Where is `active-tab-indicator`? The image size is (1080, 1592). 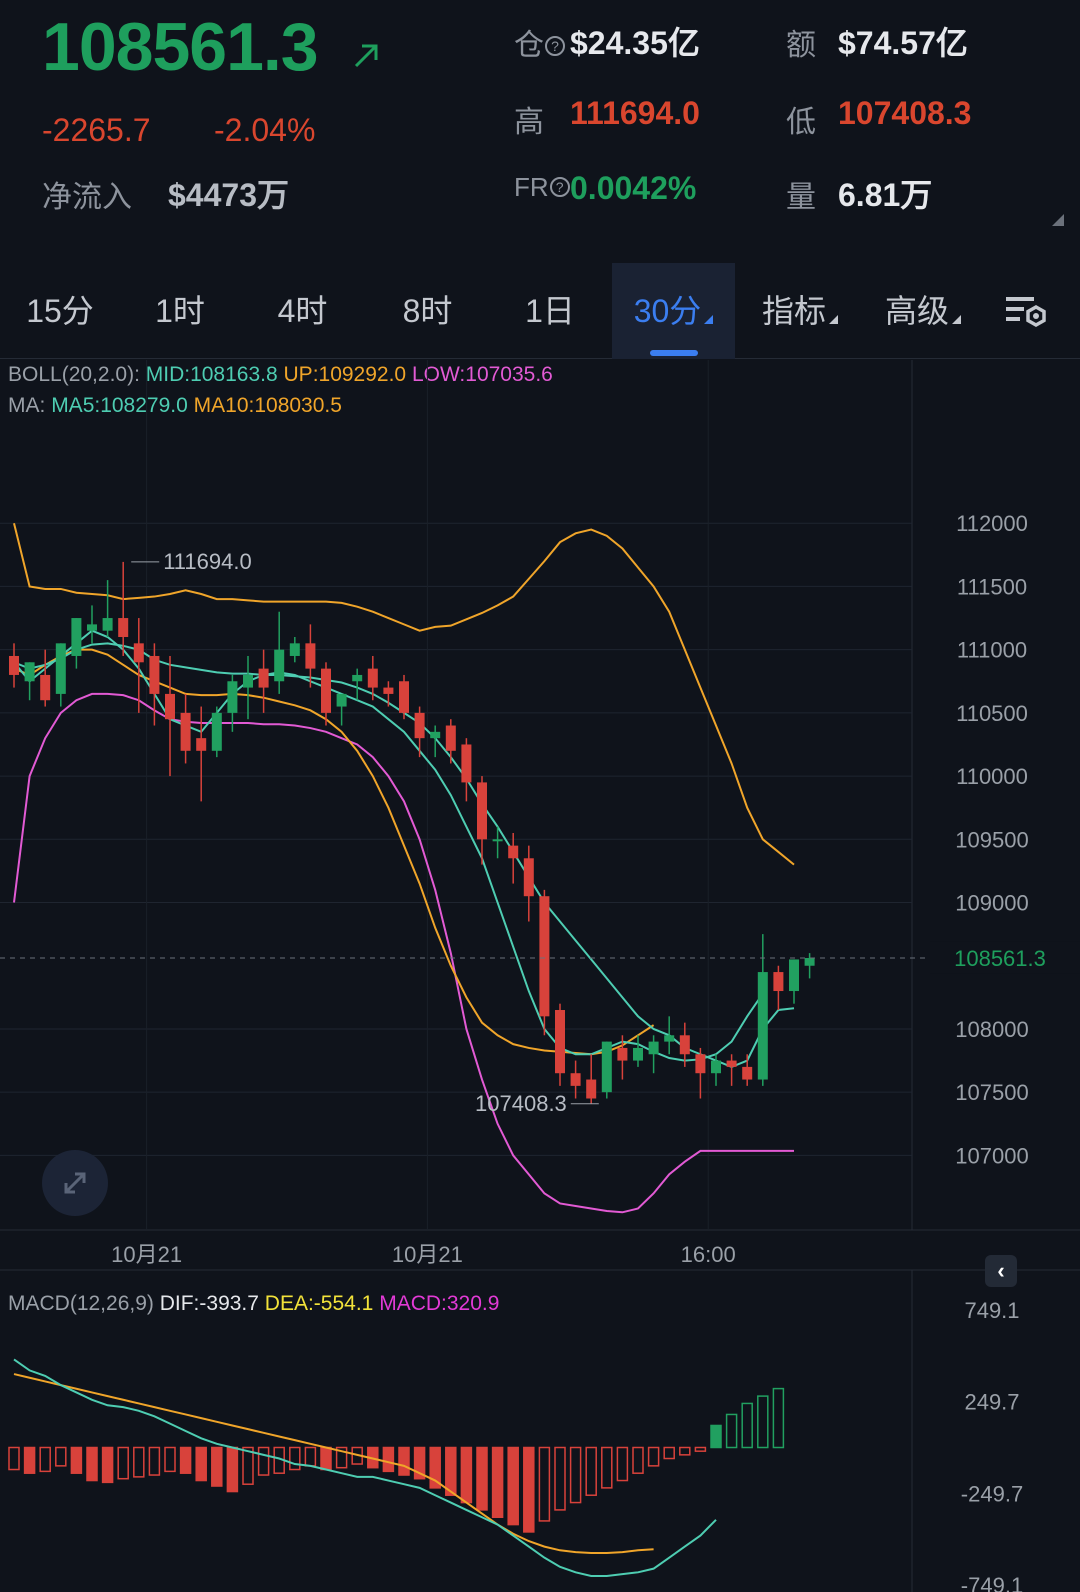
active-tab-indicator is located at coordinates (674, 353).